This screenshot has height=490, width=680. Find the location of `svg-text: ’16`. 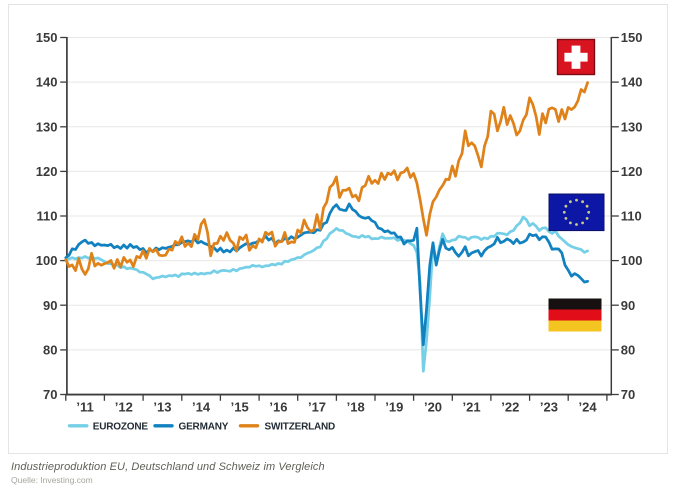

svg-text: ’16 is located at coordinates (278, 407).